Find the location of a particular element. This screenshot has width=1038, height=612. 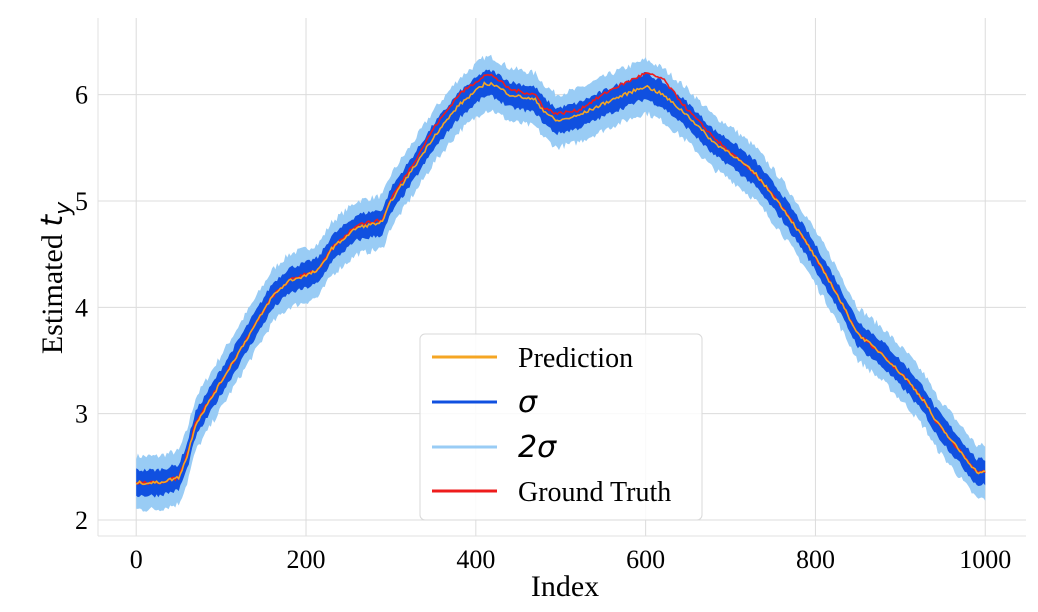

y-tick-label: 2 is located at coordinates (81, 520).